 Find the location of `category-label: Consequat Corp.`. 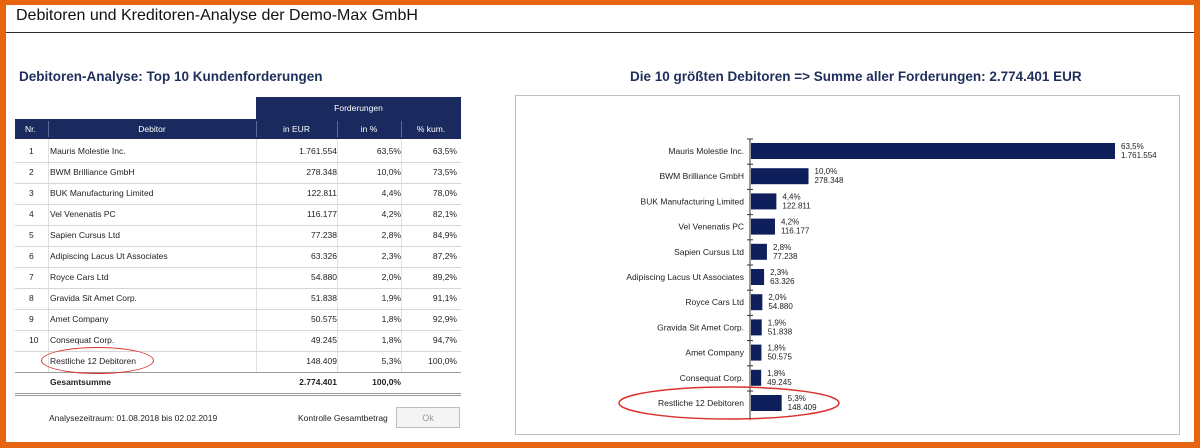

category-label: Consequat Corp. is located at coordinates (712, 378).